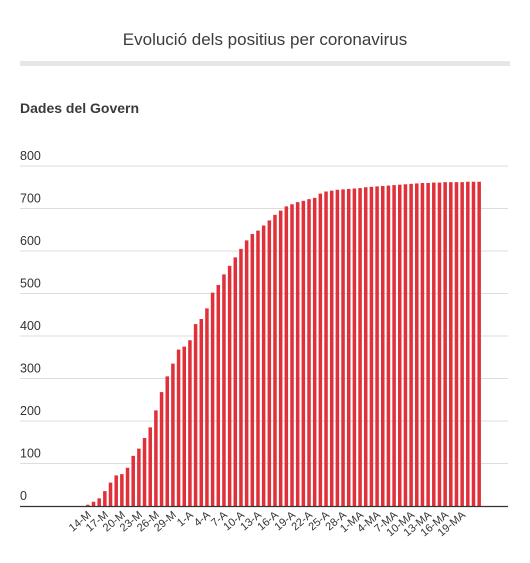  Describe the element at coordinates (80, 108) in the screenshot. I see `chart-subtitle: Dades del Govern` at that location.